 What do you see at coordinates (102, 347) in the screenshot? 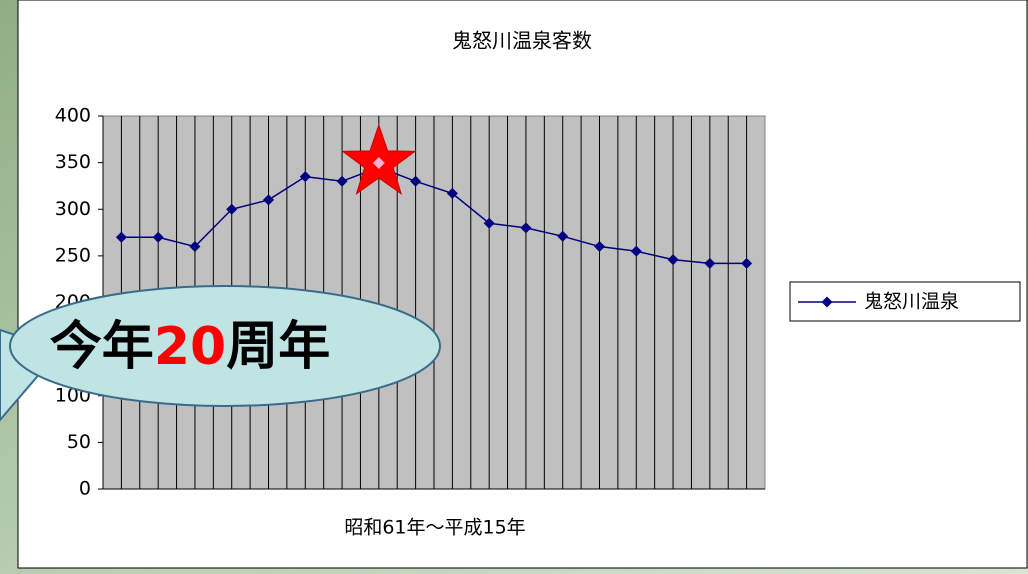
I see `callout-part: 今年` at bounding box center [102, 347].